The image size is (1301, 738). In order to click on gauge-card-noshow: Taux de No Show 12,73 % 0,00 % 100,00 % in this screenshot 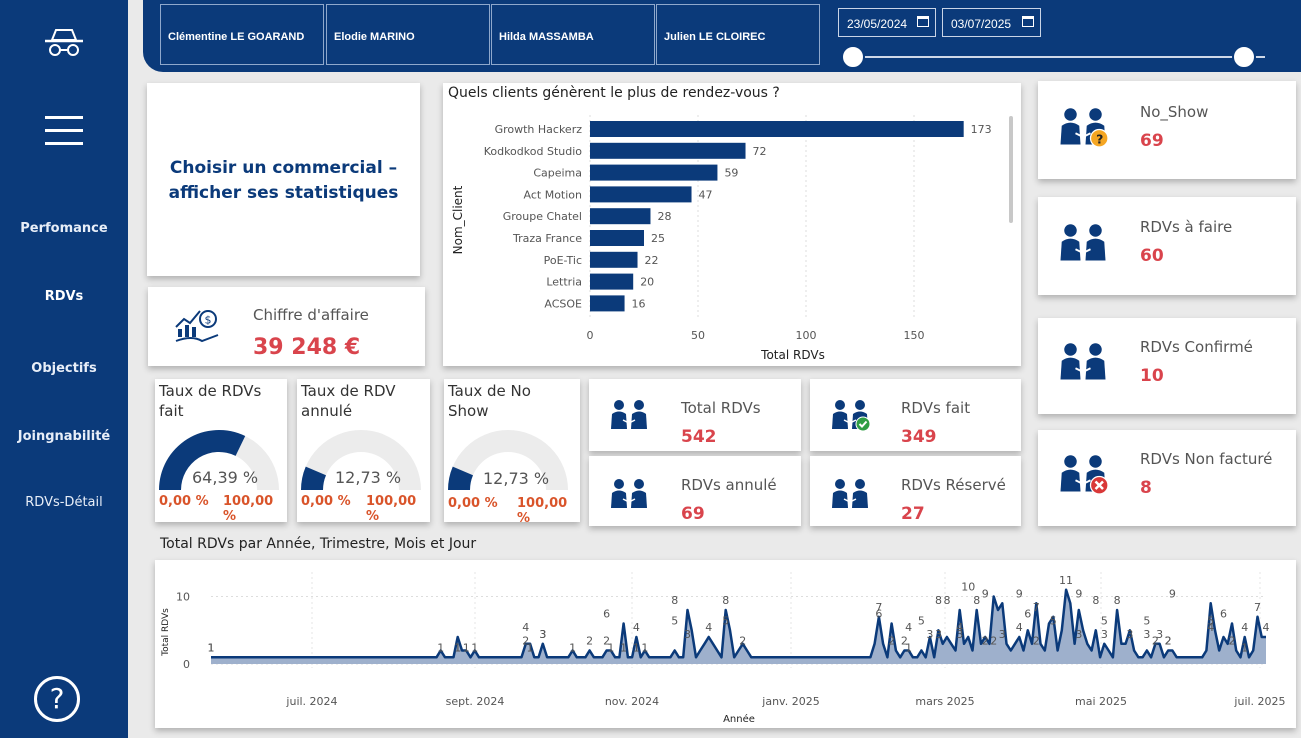, I will do `click(512, 452)`.